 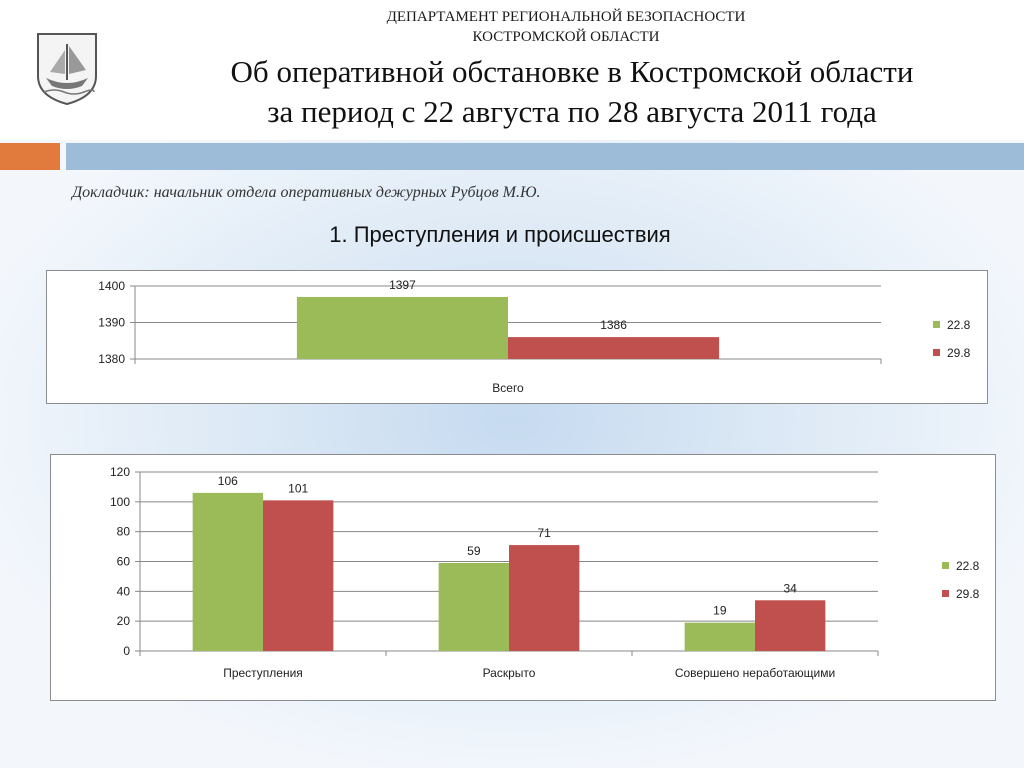 What do you see at coordinates (120, 472) in the screenshot?
I see `y-tick-label: 120` at bounding box center [120, 472].